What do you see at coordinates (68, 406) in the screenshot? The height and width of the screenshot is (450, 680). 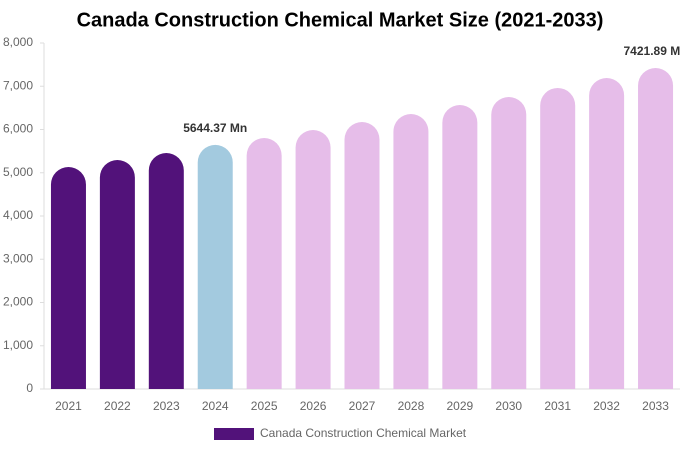 I see `x-tick-label: 2021` at bounding box center [68, 406].